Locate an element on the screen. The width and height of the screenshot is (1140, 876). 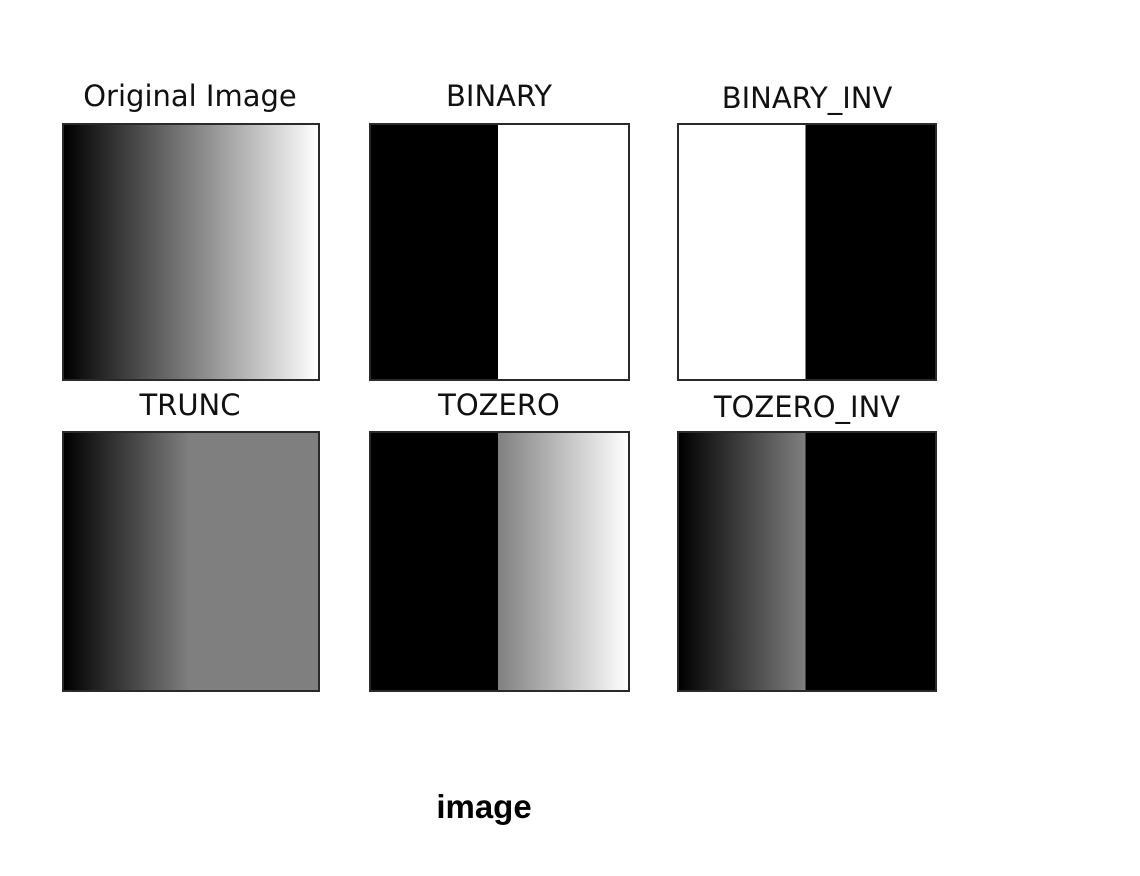
panel-binary-inv is located at coordinates (807, 252).